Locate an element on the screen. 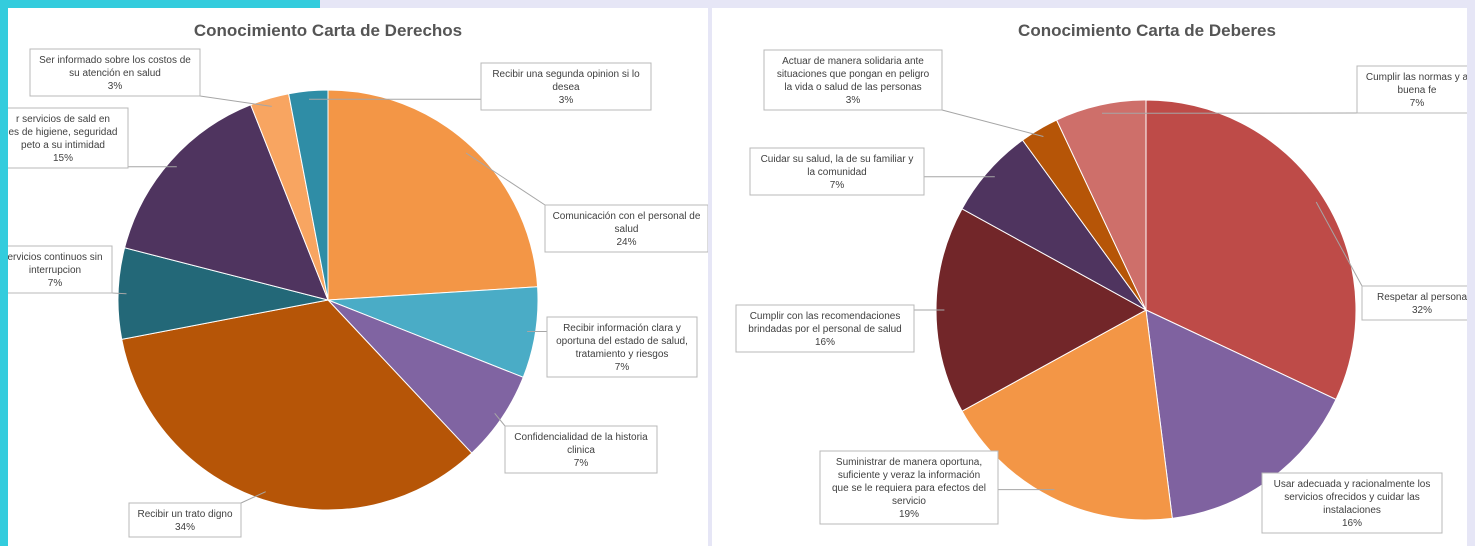  data-label-text: Recibir un trato digno is located at coordinates (184, 514).